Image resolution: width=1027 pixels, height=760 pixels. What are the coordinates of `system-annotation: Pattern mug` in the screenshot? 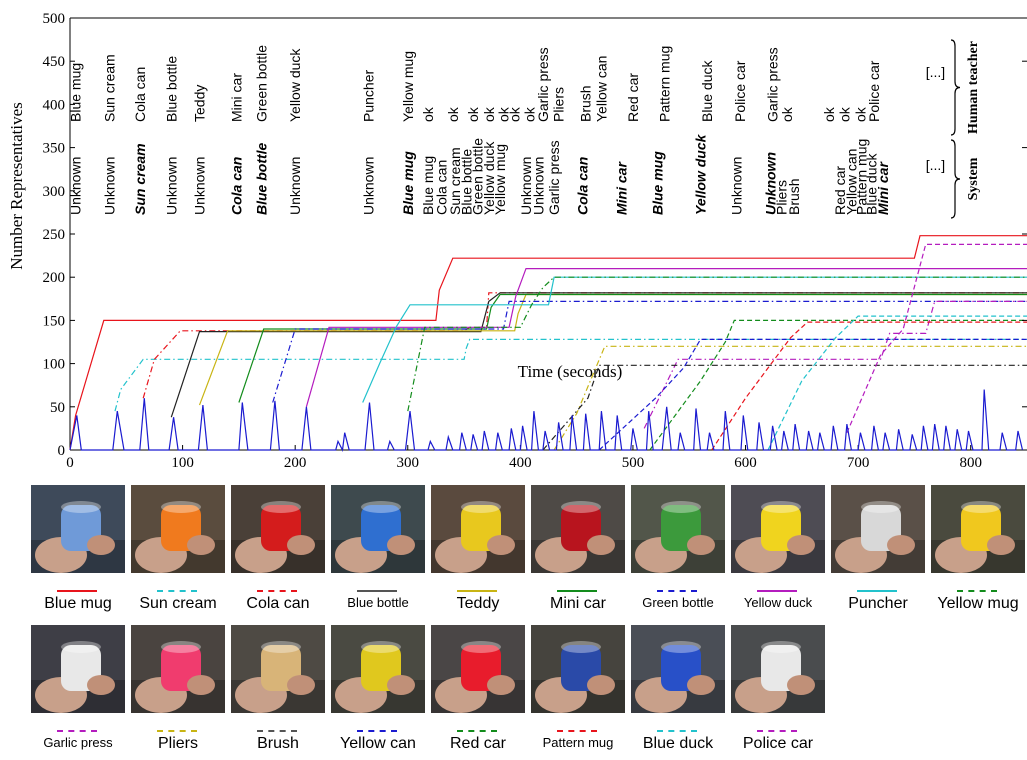 It's located at (862, 177).